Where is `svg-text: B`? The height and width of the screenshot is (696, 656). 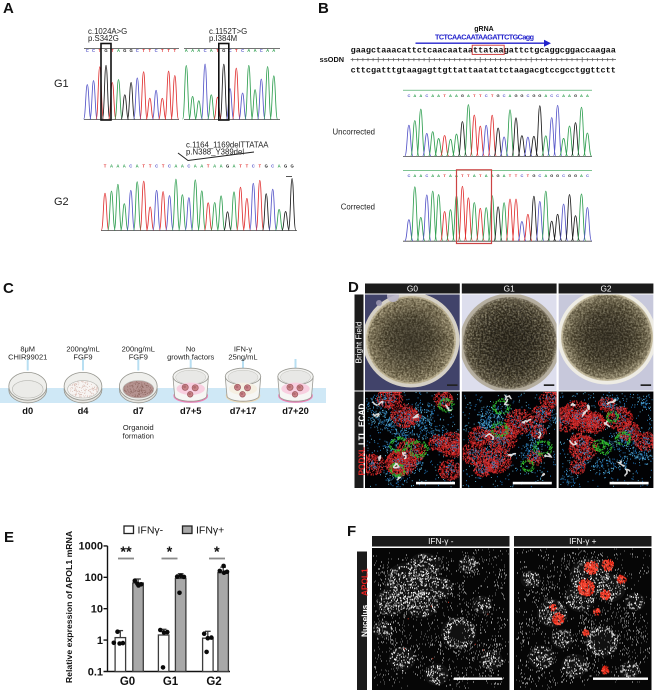
svg-text: B is located at coordinates (323, 8).